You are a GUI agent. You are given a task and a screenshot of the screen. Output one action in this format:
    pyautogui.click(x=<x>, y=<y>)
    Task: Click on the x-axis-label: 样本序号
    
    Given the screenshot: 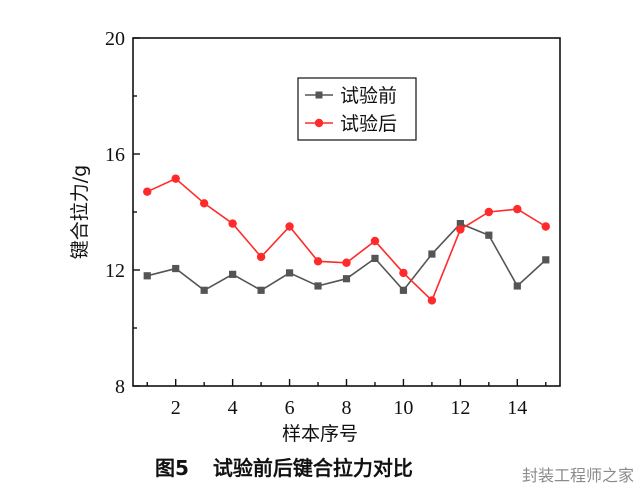 What is the action you would take?
    pyautogui.click(x=320, y=434)
    